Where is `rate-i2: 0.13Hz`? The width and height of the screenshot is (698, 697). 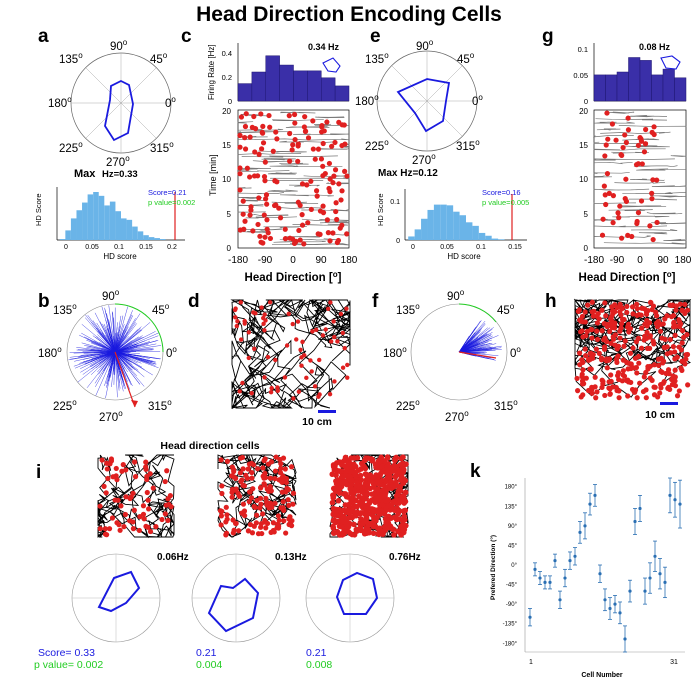 rate-i2: 0.13Hz is located at coordinates (291, 557).